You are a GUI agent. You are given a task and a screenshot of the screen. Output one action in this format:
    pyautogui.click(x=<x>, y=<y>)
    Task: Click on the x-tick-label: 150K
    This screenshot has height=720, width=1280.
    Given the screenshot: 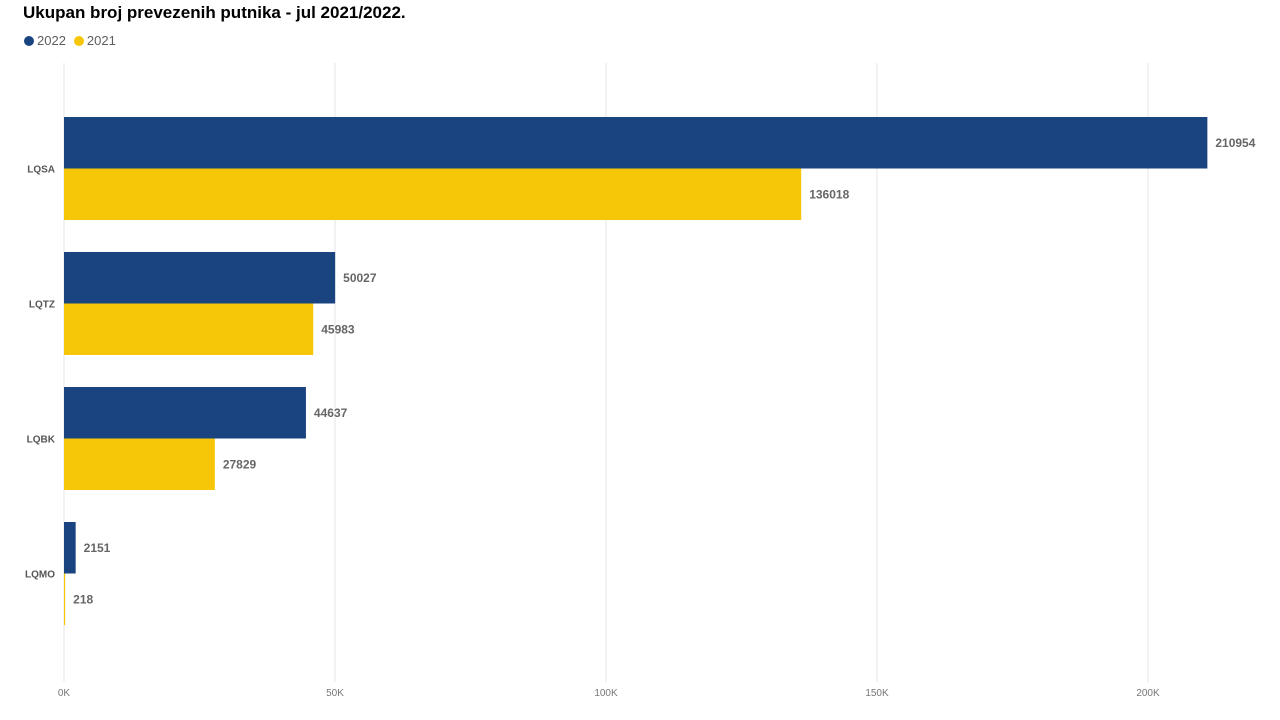 What is the action you would take?
    pyautogui.click(x=877, y=693)
    